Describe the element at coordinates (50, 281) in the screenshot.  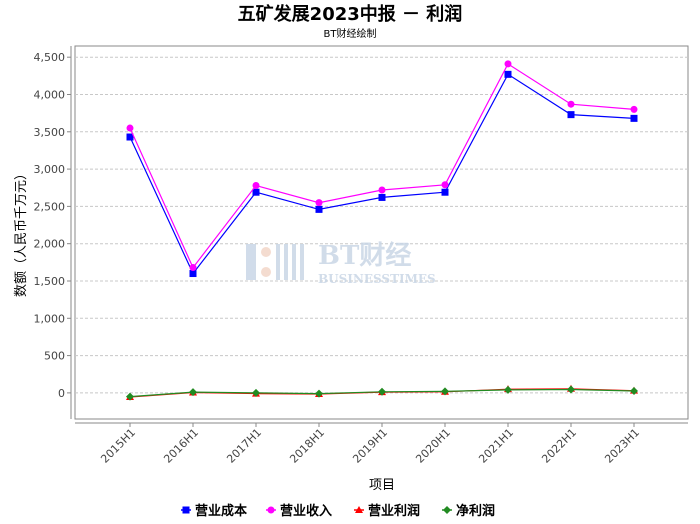
I see `y-tick-label: 1,500` at that location.